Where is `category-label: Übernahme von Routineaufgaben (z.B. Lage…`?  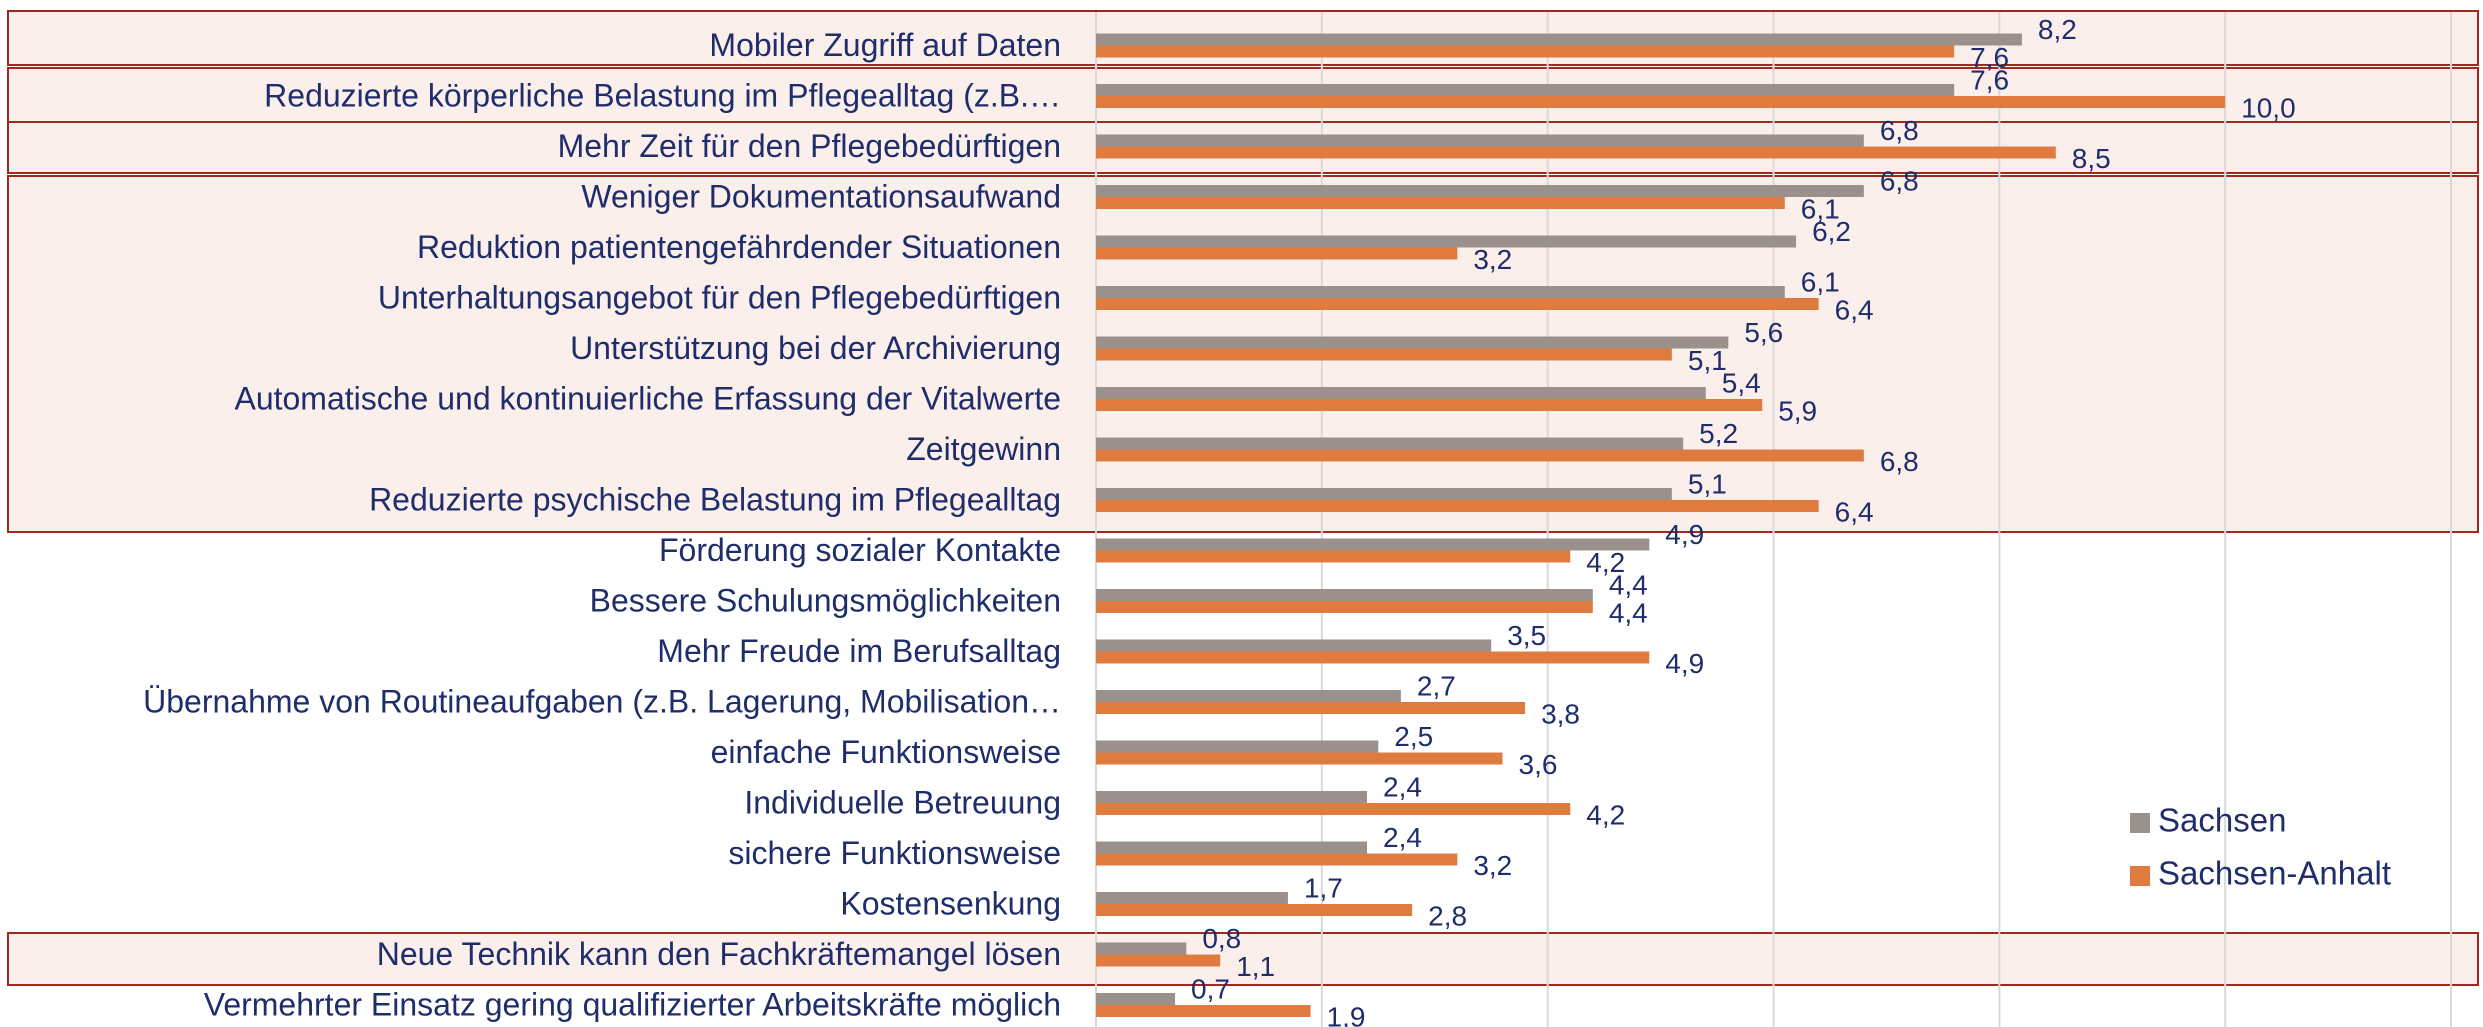
category-label: Übernahme von Routineaufgaben (z.B. Lage… is located at coordinates (602, 701).